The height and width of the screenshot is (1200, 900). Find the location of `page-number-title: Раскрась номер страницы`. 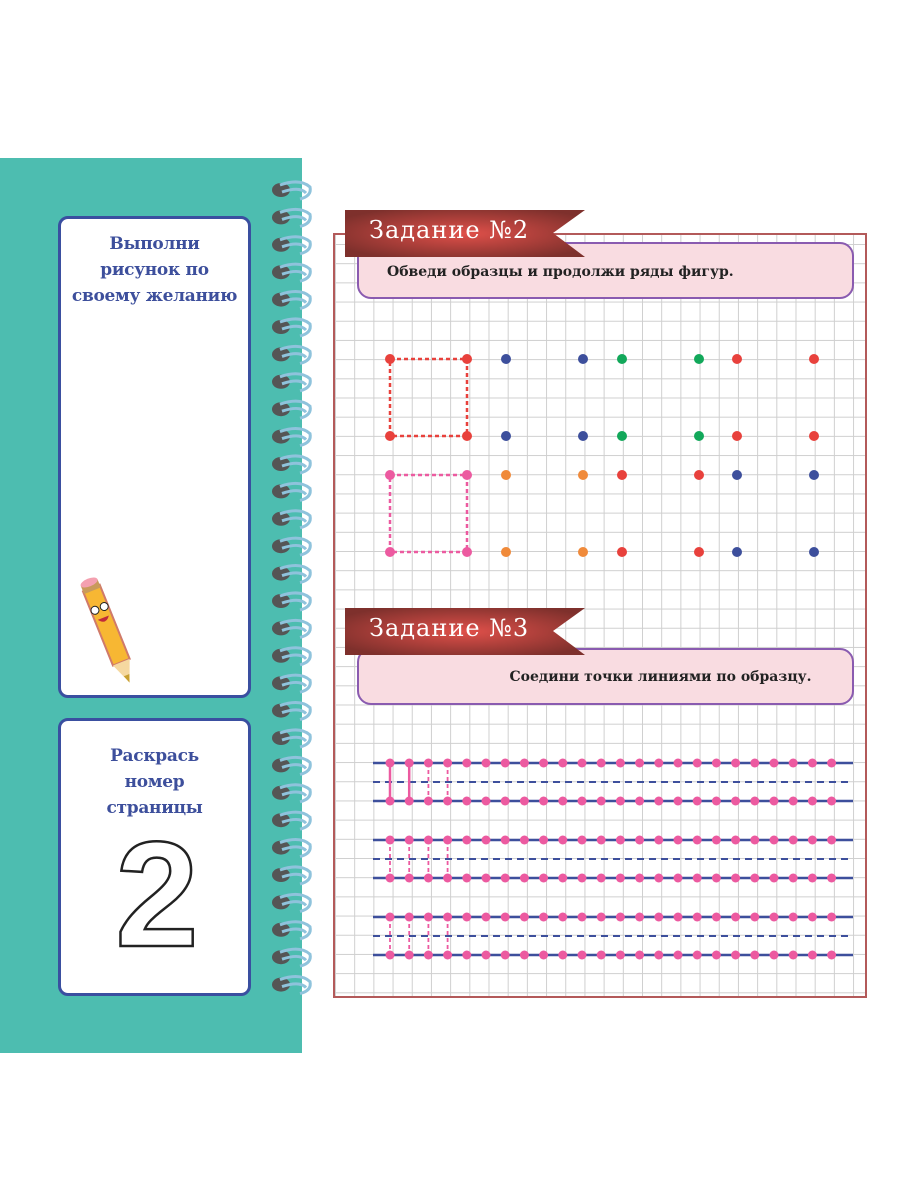

page-number-title: Раскрась номер страницы is located at coordinates (154, 782).